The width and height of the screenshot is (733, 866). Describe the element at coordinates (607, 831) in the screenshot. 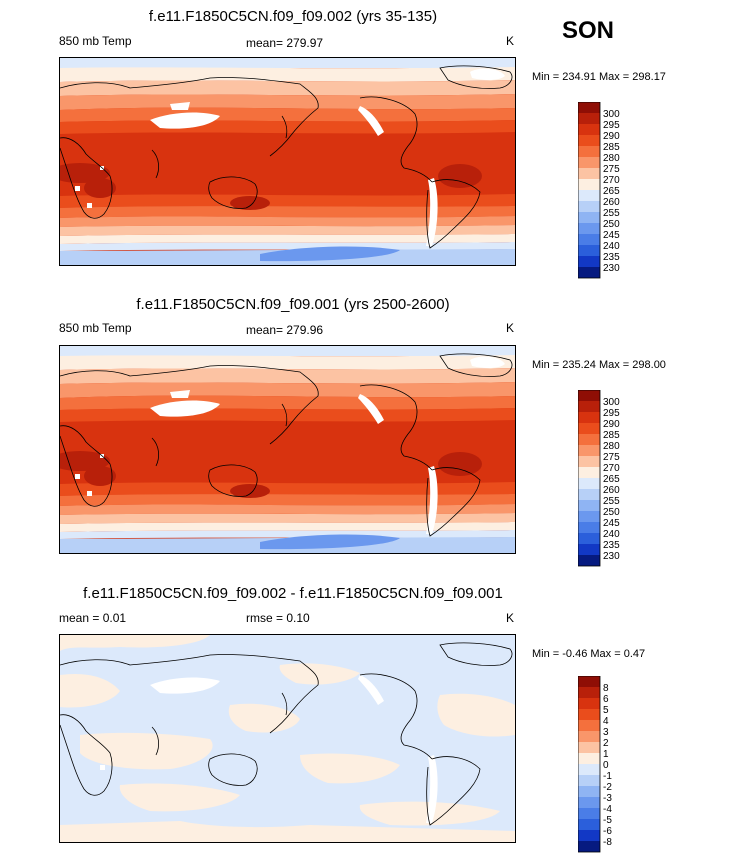

I see `cbar-tick: -6` at that location.